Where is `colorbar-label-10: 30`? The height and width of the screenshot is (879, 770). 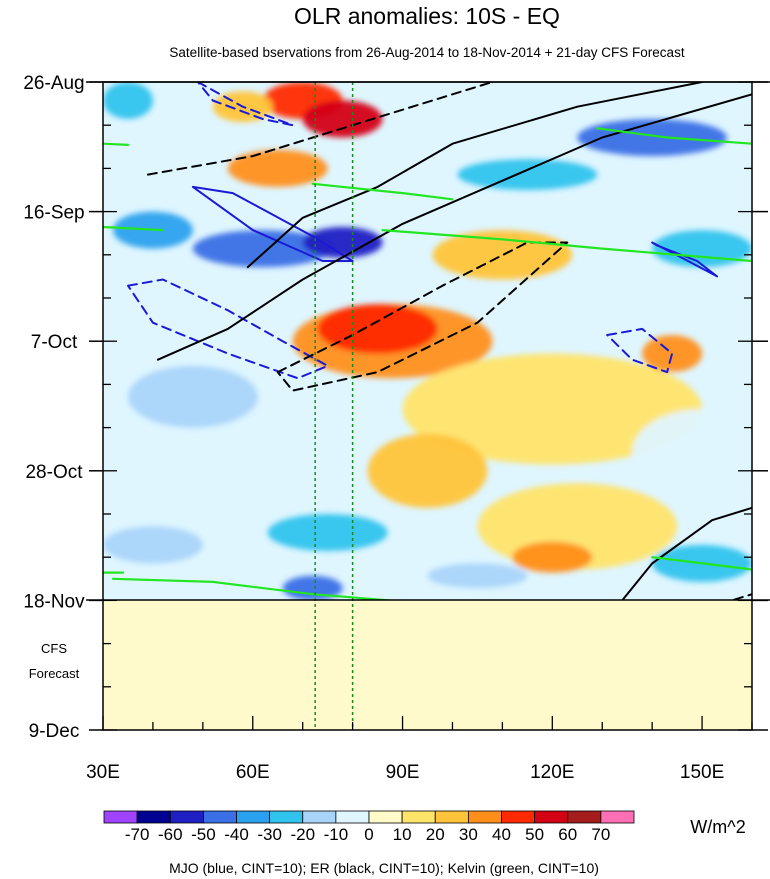
colorbar-label-10: 30 is located at coordinates (468, 834).